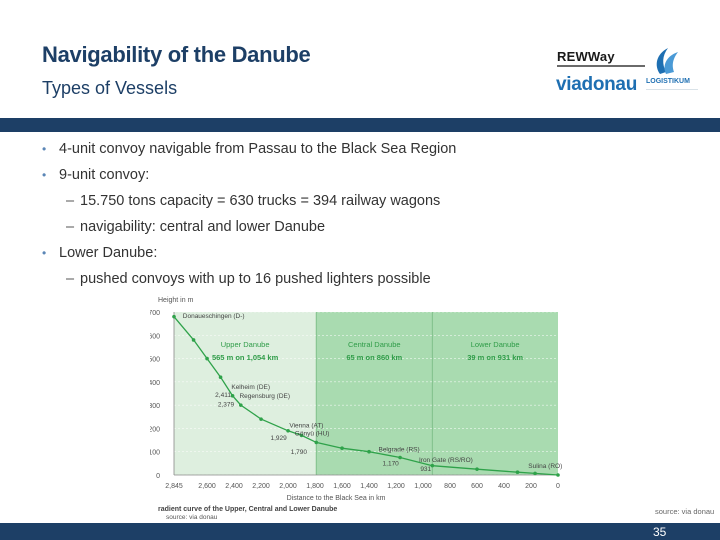  Describe the element at coordinates (477, 486) in the screenshot. I see `x-tick-label: 600` at that location.